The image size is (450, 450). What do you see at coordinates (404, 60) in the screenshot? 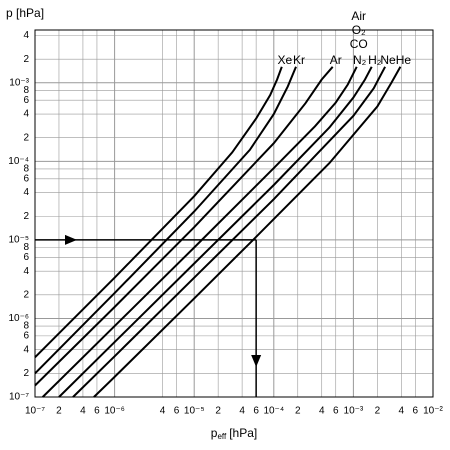
I see `curve-label: He` at bounding box center [404, 60].